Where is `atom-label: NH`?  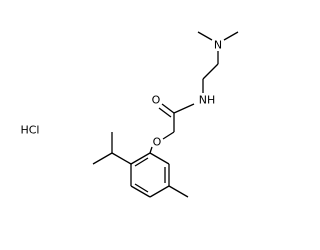 atom-label: NH is located at coordinates (207, 100).